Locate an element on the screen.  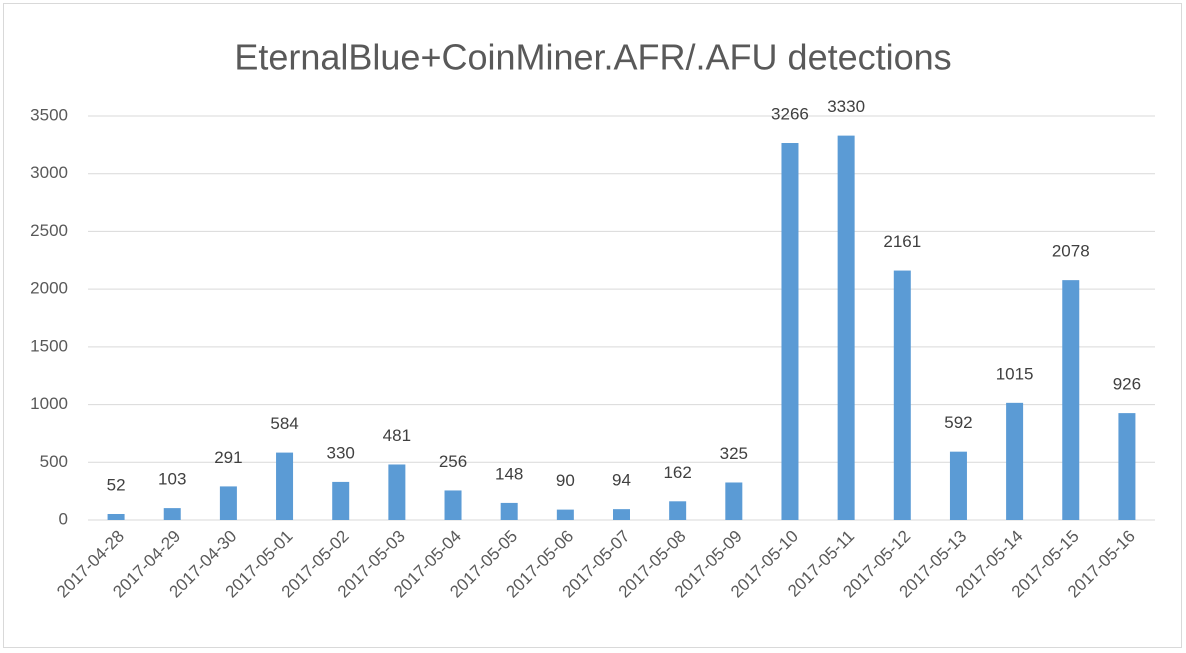
y-tick-label: 2500 is located at coordinates (49, 230).